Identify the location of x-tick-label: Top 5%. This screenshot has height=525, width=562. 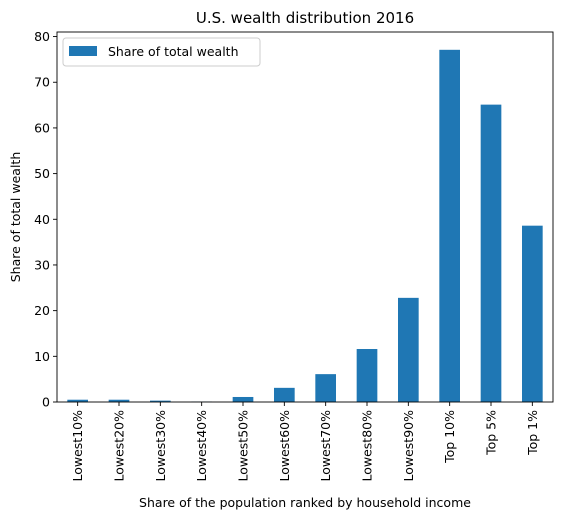
(491, 433).